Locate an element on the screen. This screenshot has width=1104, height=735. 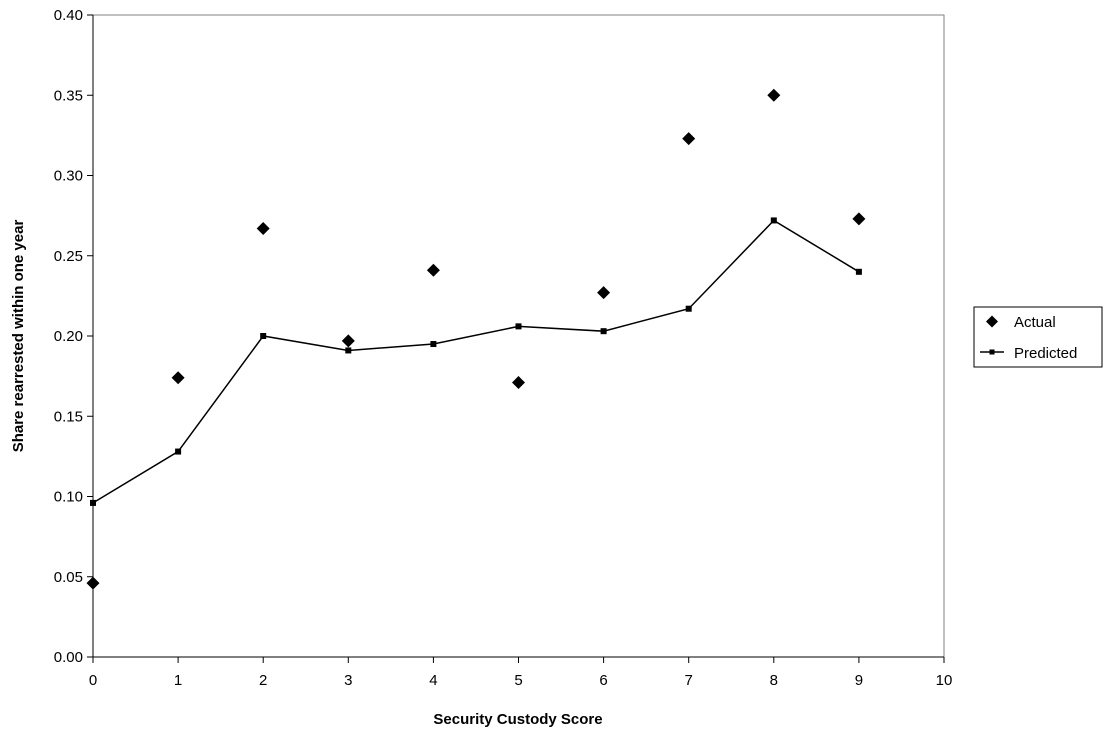
x-tick-label: 8 is located at coordinates (774, 680).